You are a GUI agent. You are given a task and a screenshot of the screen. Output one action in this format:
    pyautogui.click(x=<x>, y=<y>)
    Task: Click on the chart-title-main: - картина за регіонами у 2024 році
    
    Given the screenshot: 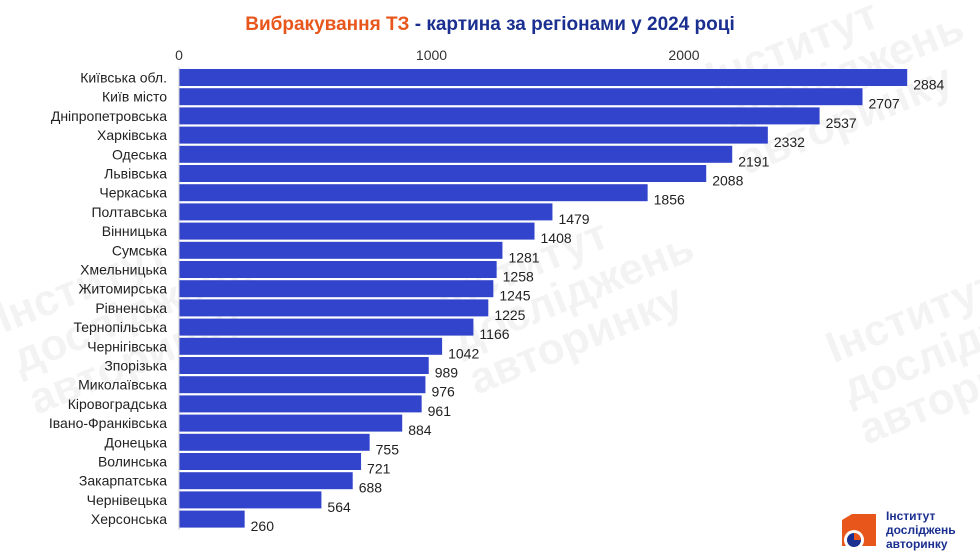 What is the action you would take?
    pyautogui.click(x=572, y=24)
    